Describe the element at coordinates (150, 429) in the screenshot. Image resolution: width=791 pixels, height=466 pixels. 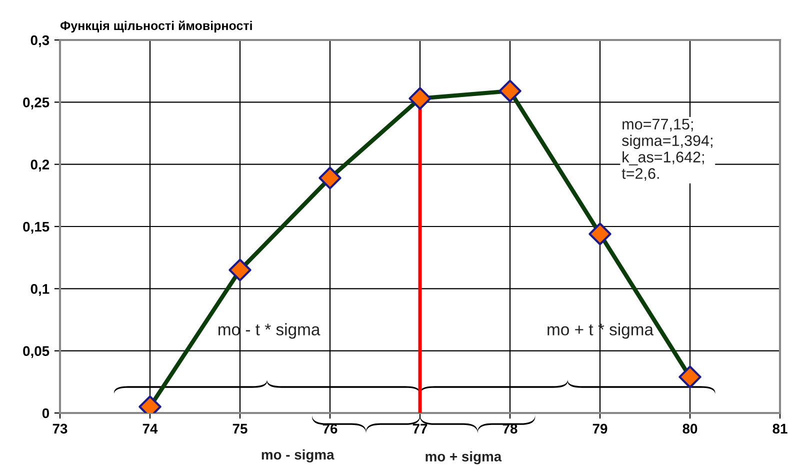
I see `x-tick-label: 74` at that location.